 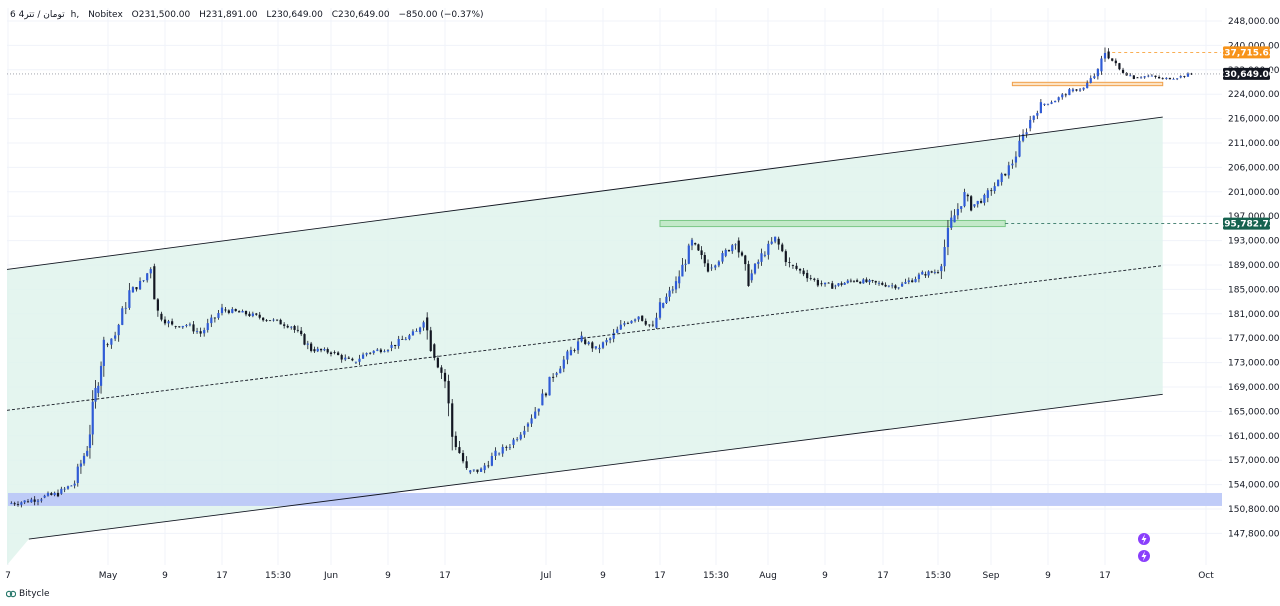 I want to click on legend-close: C230,649.00, so click(x=360, y=15).